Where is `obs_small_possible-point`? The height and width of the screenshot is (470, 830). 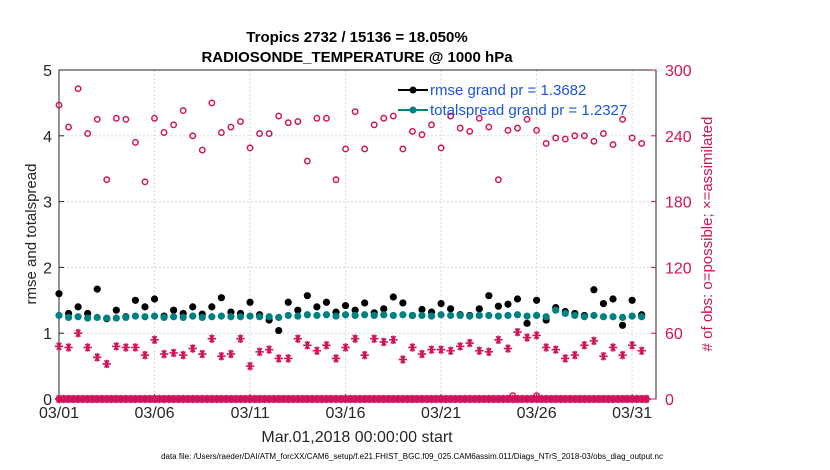
obs_small_possible-point is located at coordinates (537, 396).